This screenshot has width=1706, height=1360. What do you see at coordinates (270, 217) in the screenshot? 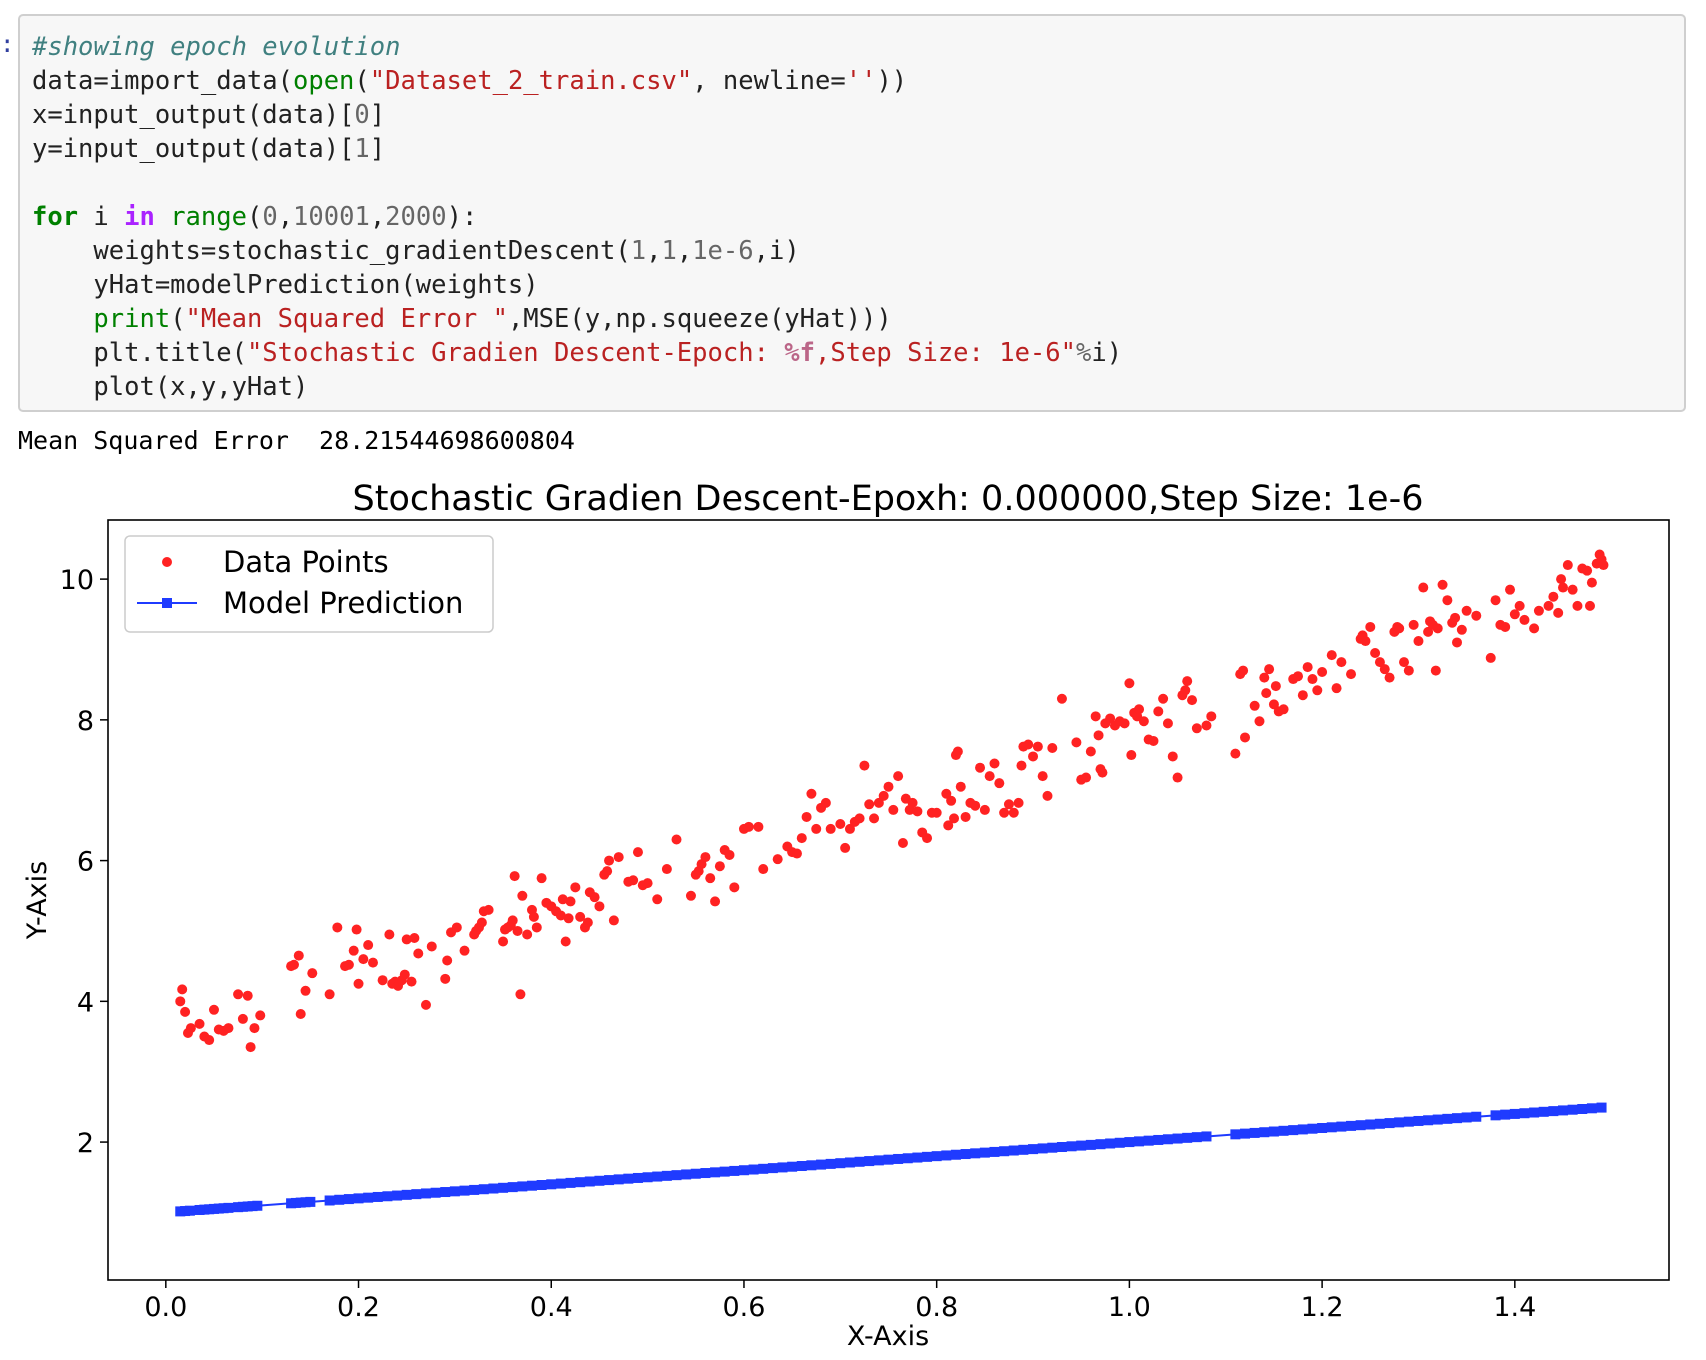
I see `code-number: 0` at bounding box center [270, 217].